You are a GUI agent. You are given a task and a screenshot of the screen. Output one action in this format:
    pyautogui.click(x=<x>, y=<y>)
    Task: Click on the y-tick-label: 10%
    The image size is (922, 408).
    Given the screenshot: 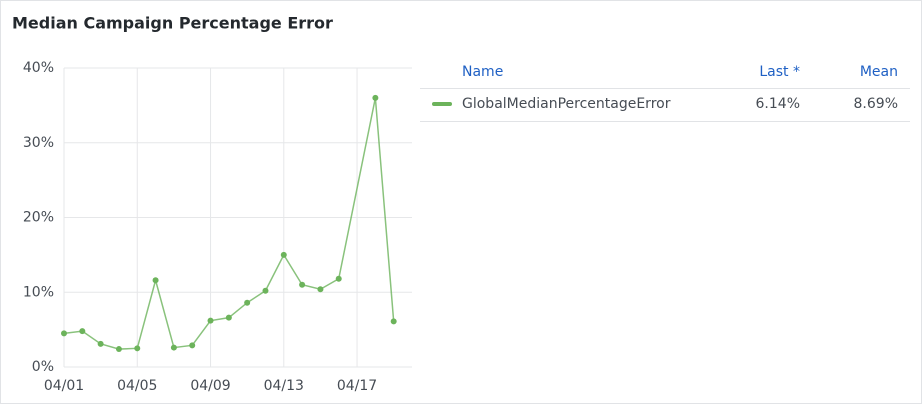 What is the action you would take?
    pyautogui.click(x=38, y=292)
    